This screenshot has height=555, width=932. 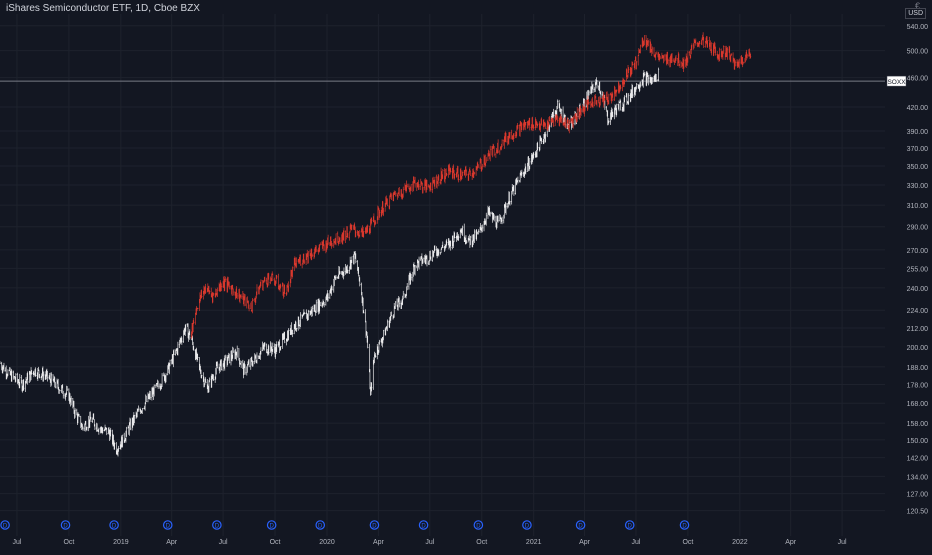 I want to click on y-tick-label: 224.00, so click(x=918, y=311).